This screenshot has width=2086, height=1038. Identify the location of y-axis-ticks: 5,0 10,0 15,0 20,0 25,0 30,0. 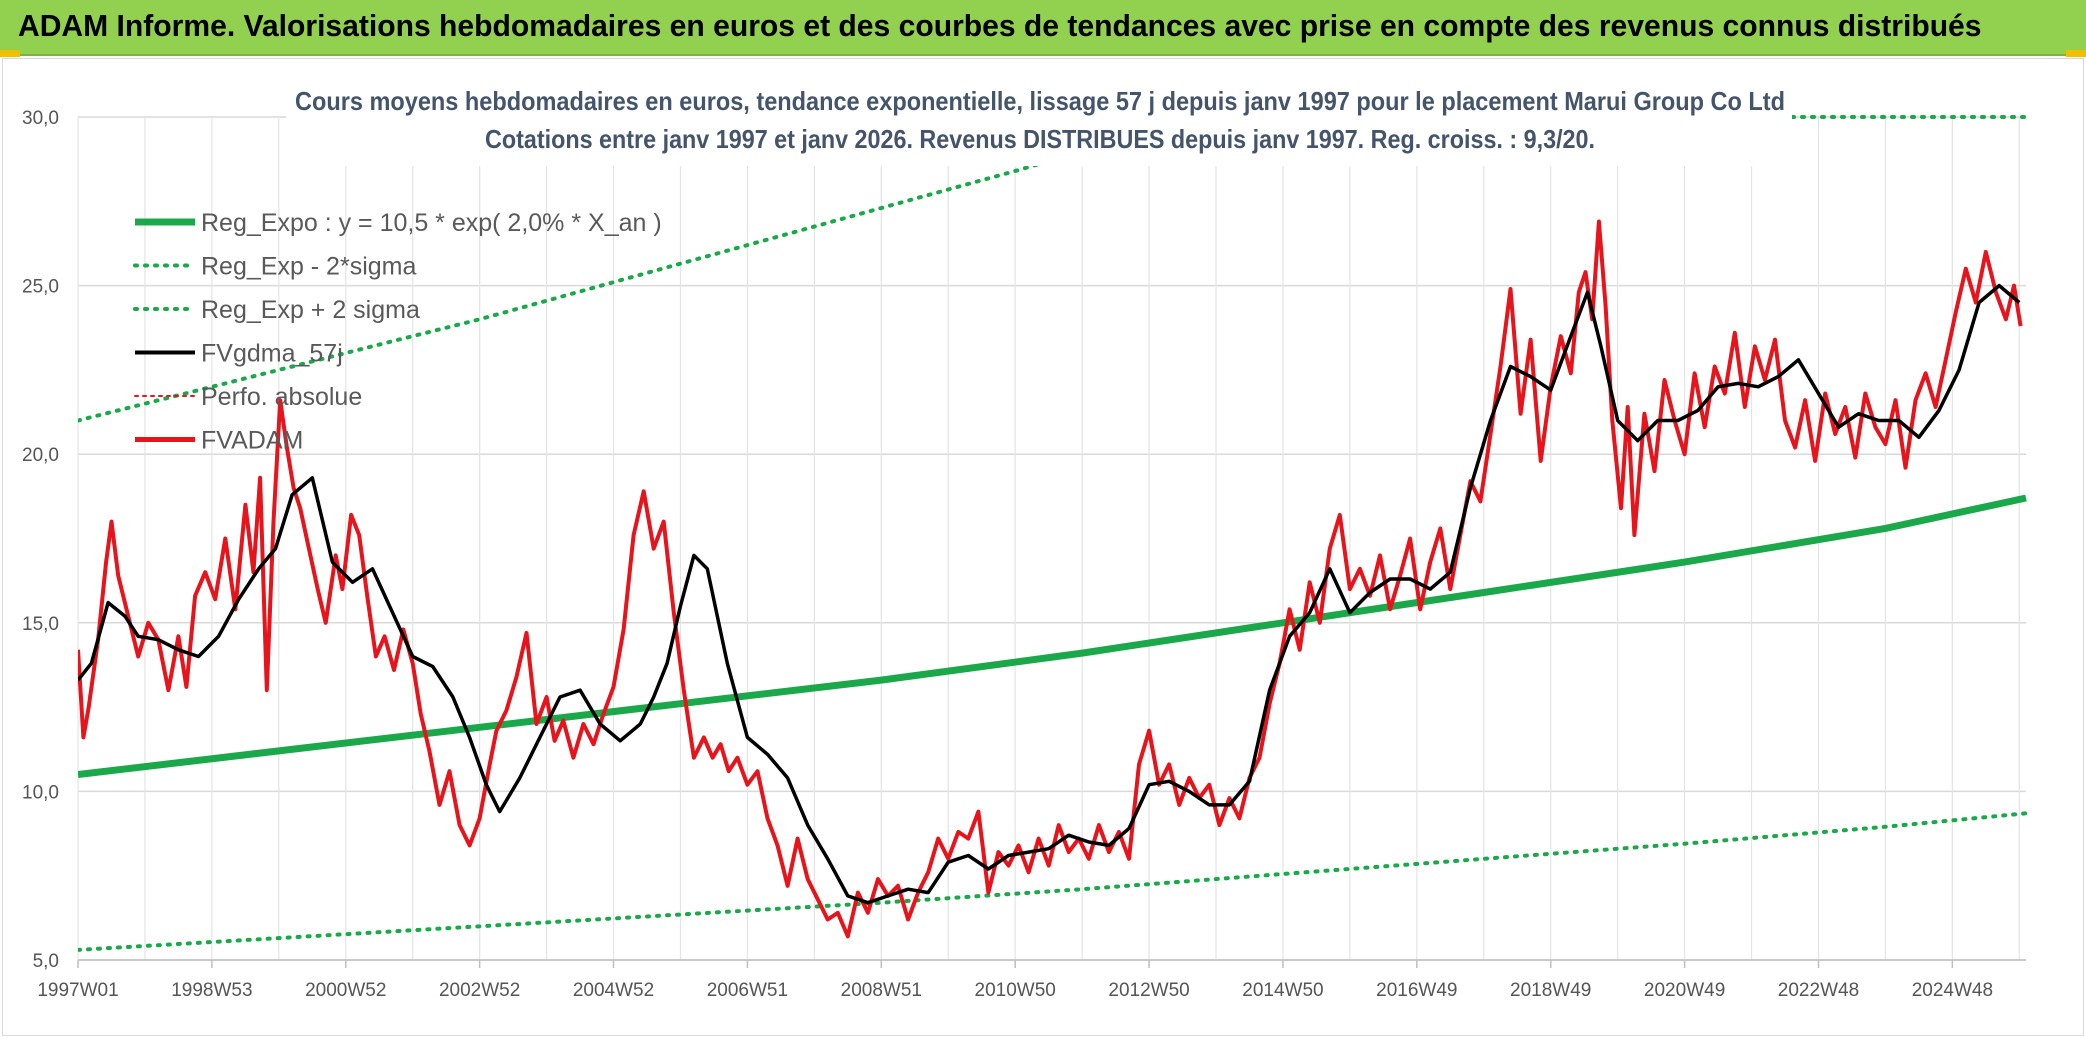
(40, 540).